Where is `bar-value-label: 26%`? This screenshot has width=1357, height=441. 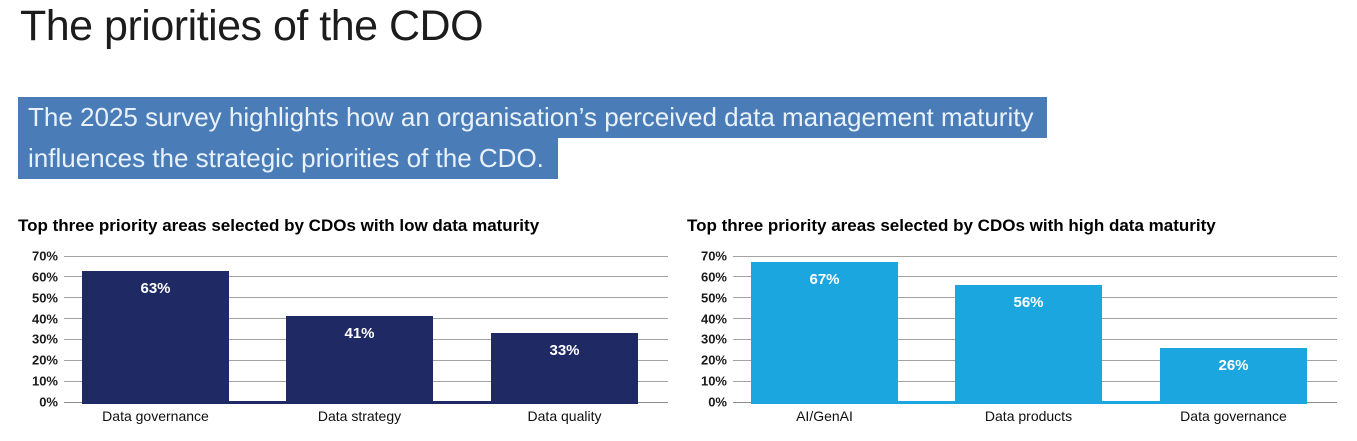
bar-value-label: 26% is located at coordinates (1233, 365).